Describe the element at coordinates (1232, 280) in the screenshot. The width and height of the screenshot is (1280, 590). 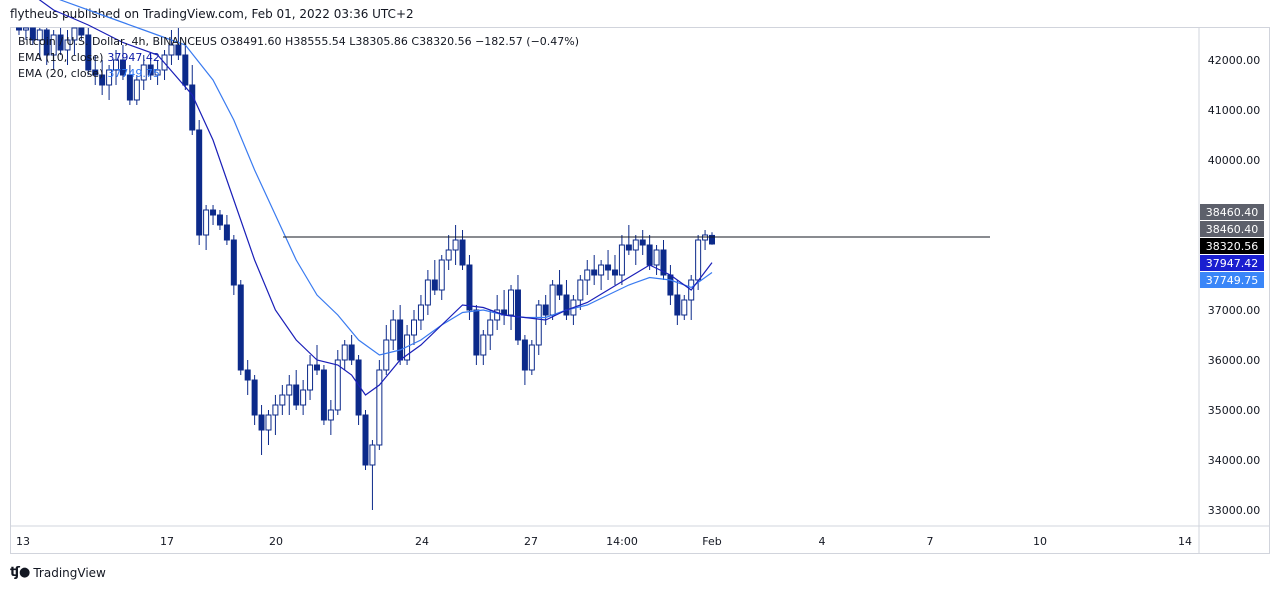
I see `price-tag: 37749.75` at that location.